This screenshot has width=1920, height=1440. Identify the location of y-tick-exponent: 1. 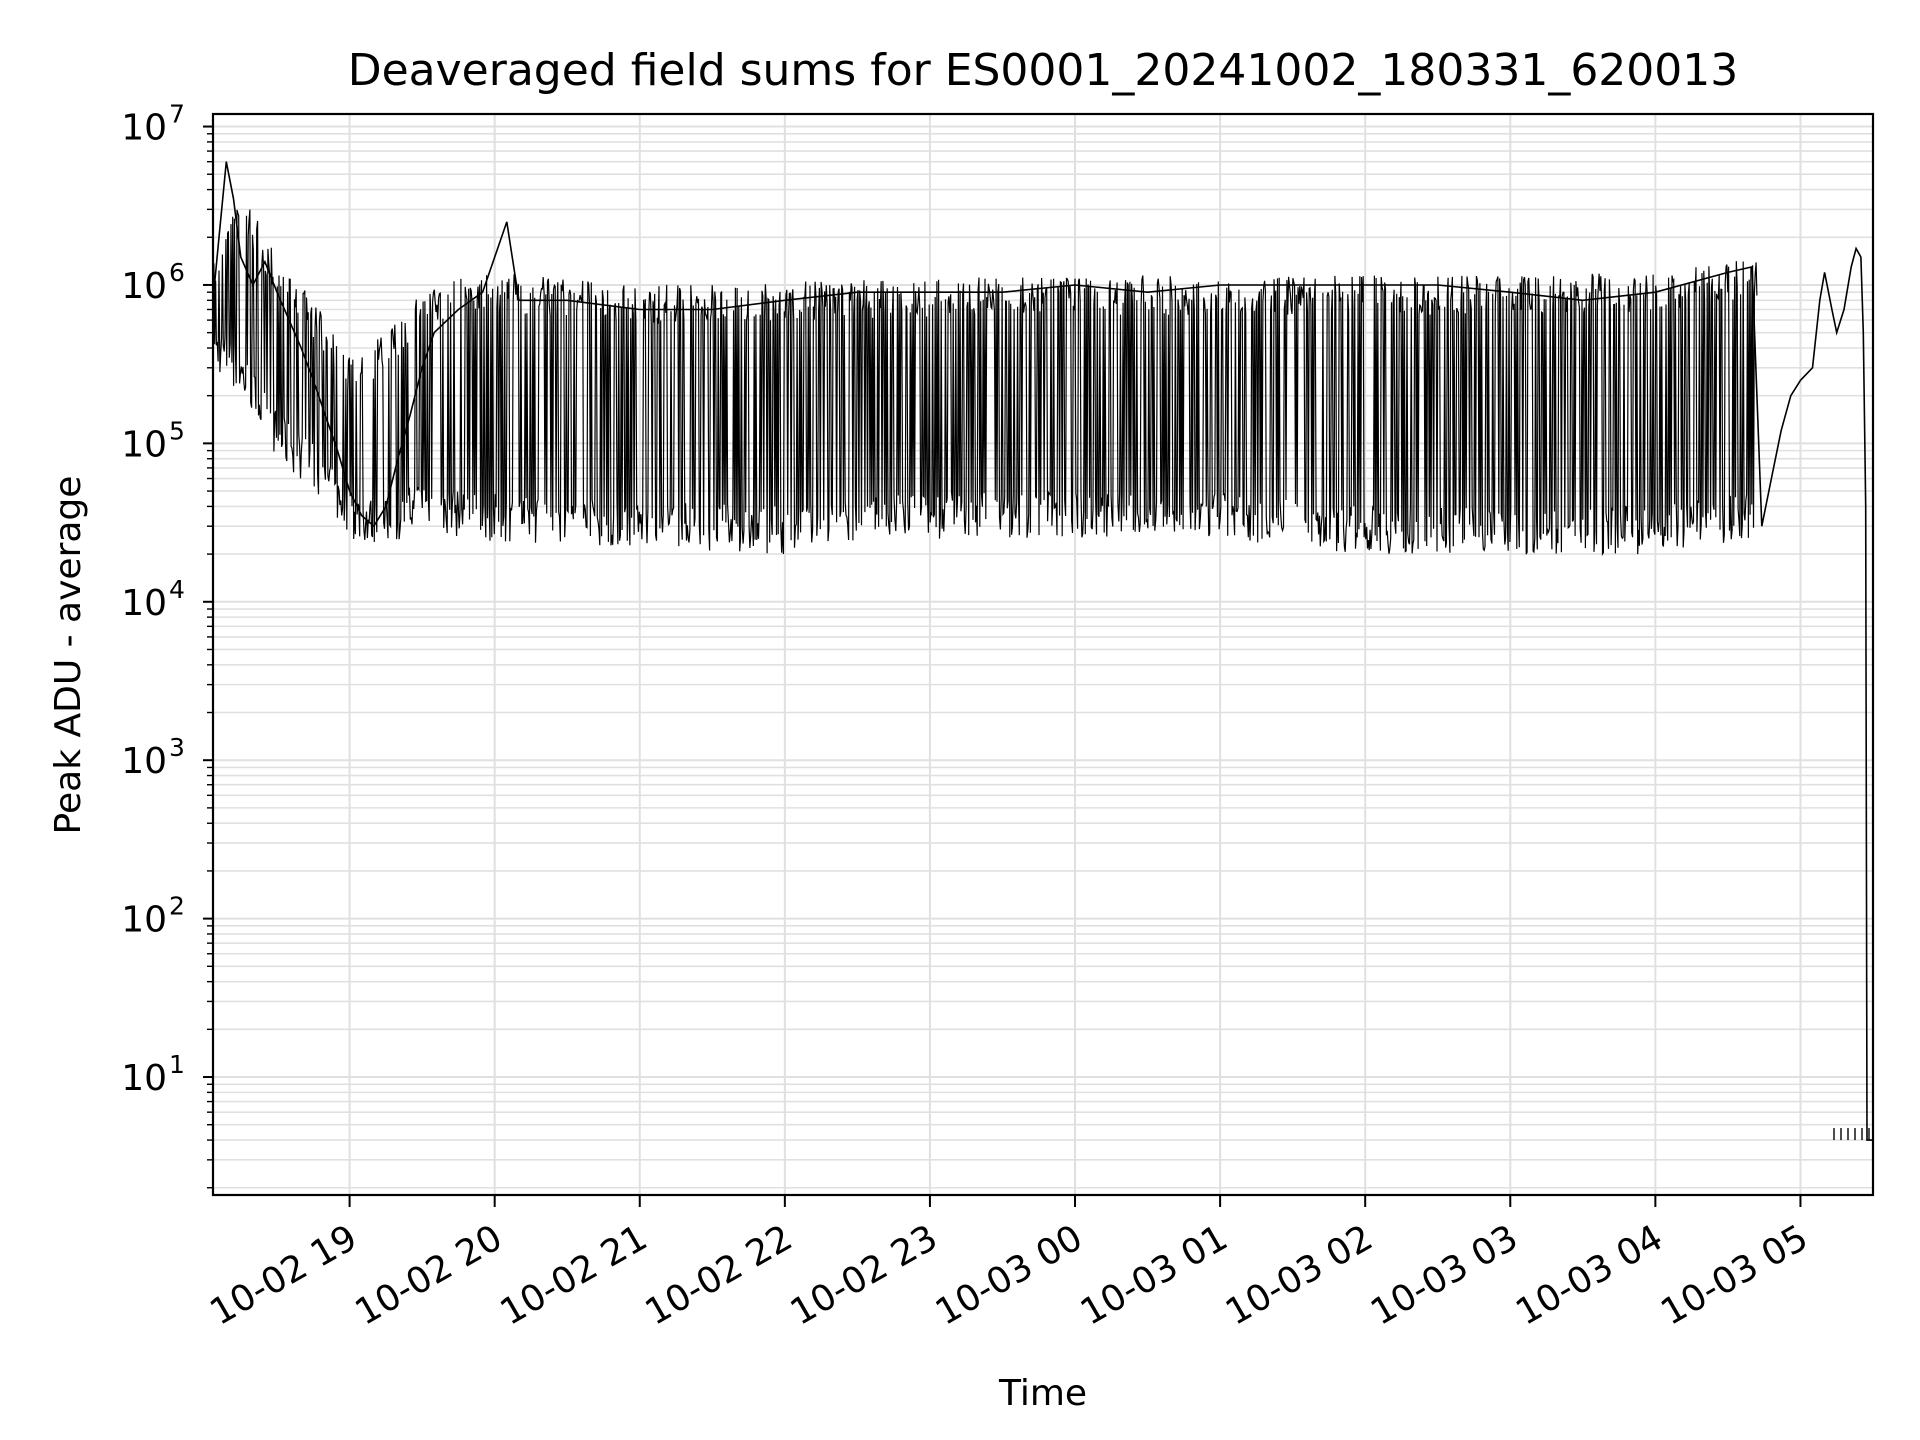
(177, 1064).